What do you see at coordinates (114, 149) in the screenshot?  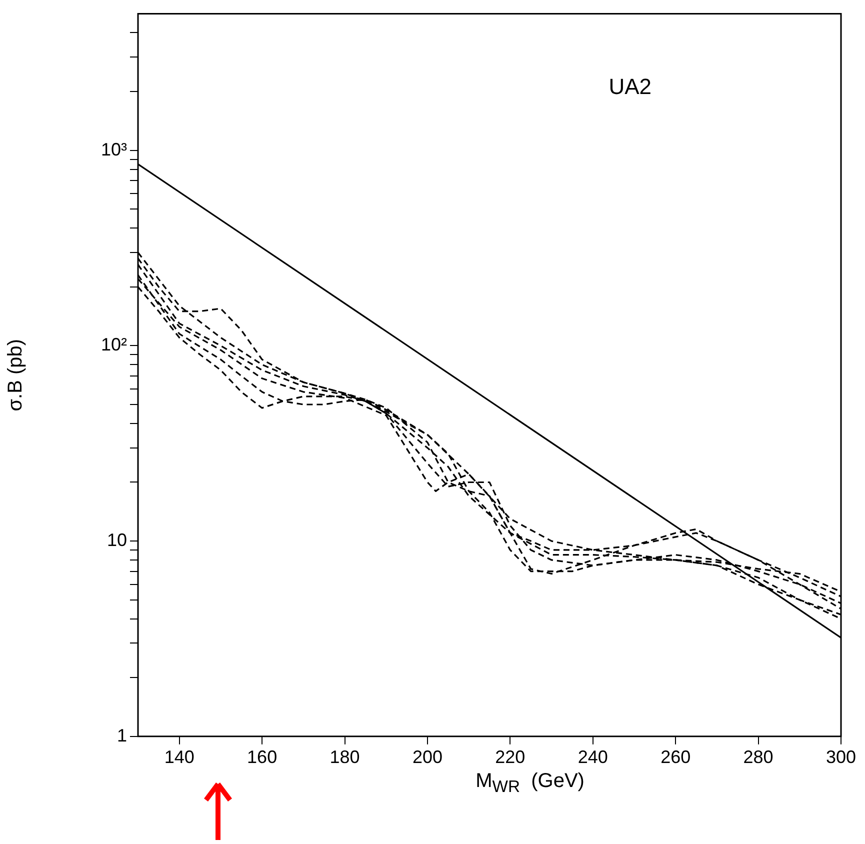 I see `y-tick-label: 10³` at bounding box center [114, 149].